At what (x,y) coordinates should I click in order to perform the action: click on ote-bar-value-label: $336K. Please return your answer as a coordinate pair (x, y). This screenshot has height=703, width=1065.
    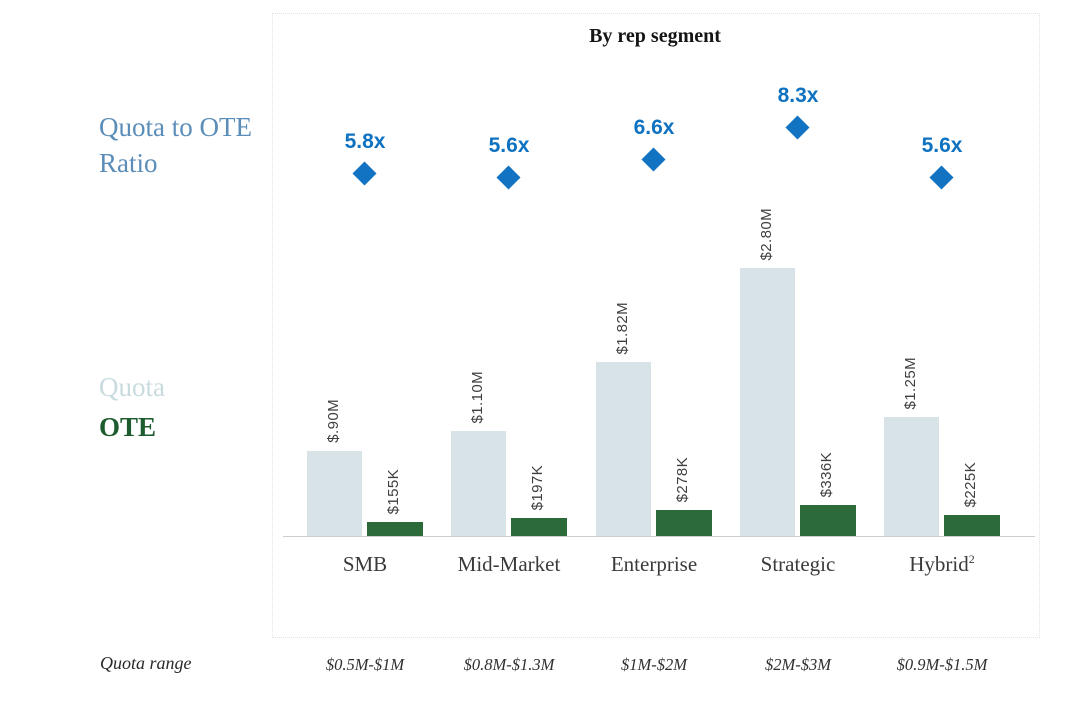
    Looking at the image, I should click on (826, 474).